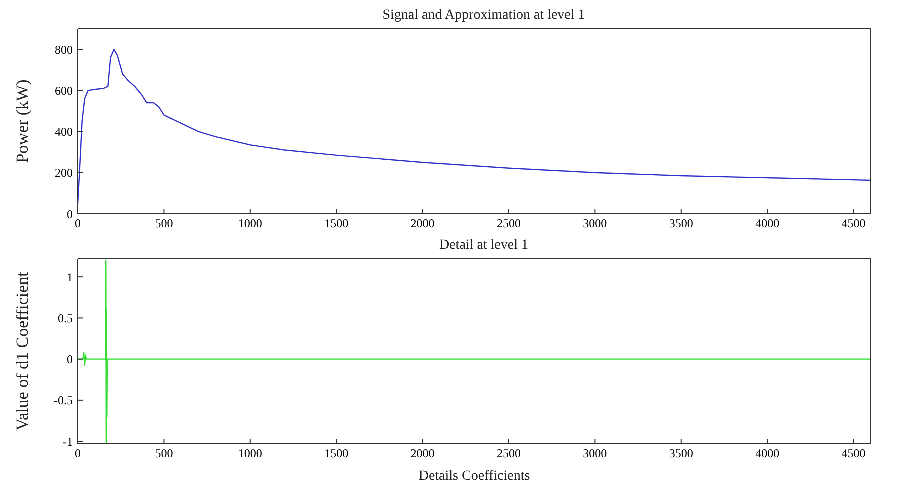 Image resolution: width=904 pixels, height=500 pixels. Describe the element at coordinates (484, 16) in the screenshot. I see `chart-title: Signal and Approximation at level 1` at that location.